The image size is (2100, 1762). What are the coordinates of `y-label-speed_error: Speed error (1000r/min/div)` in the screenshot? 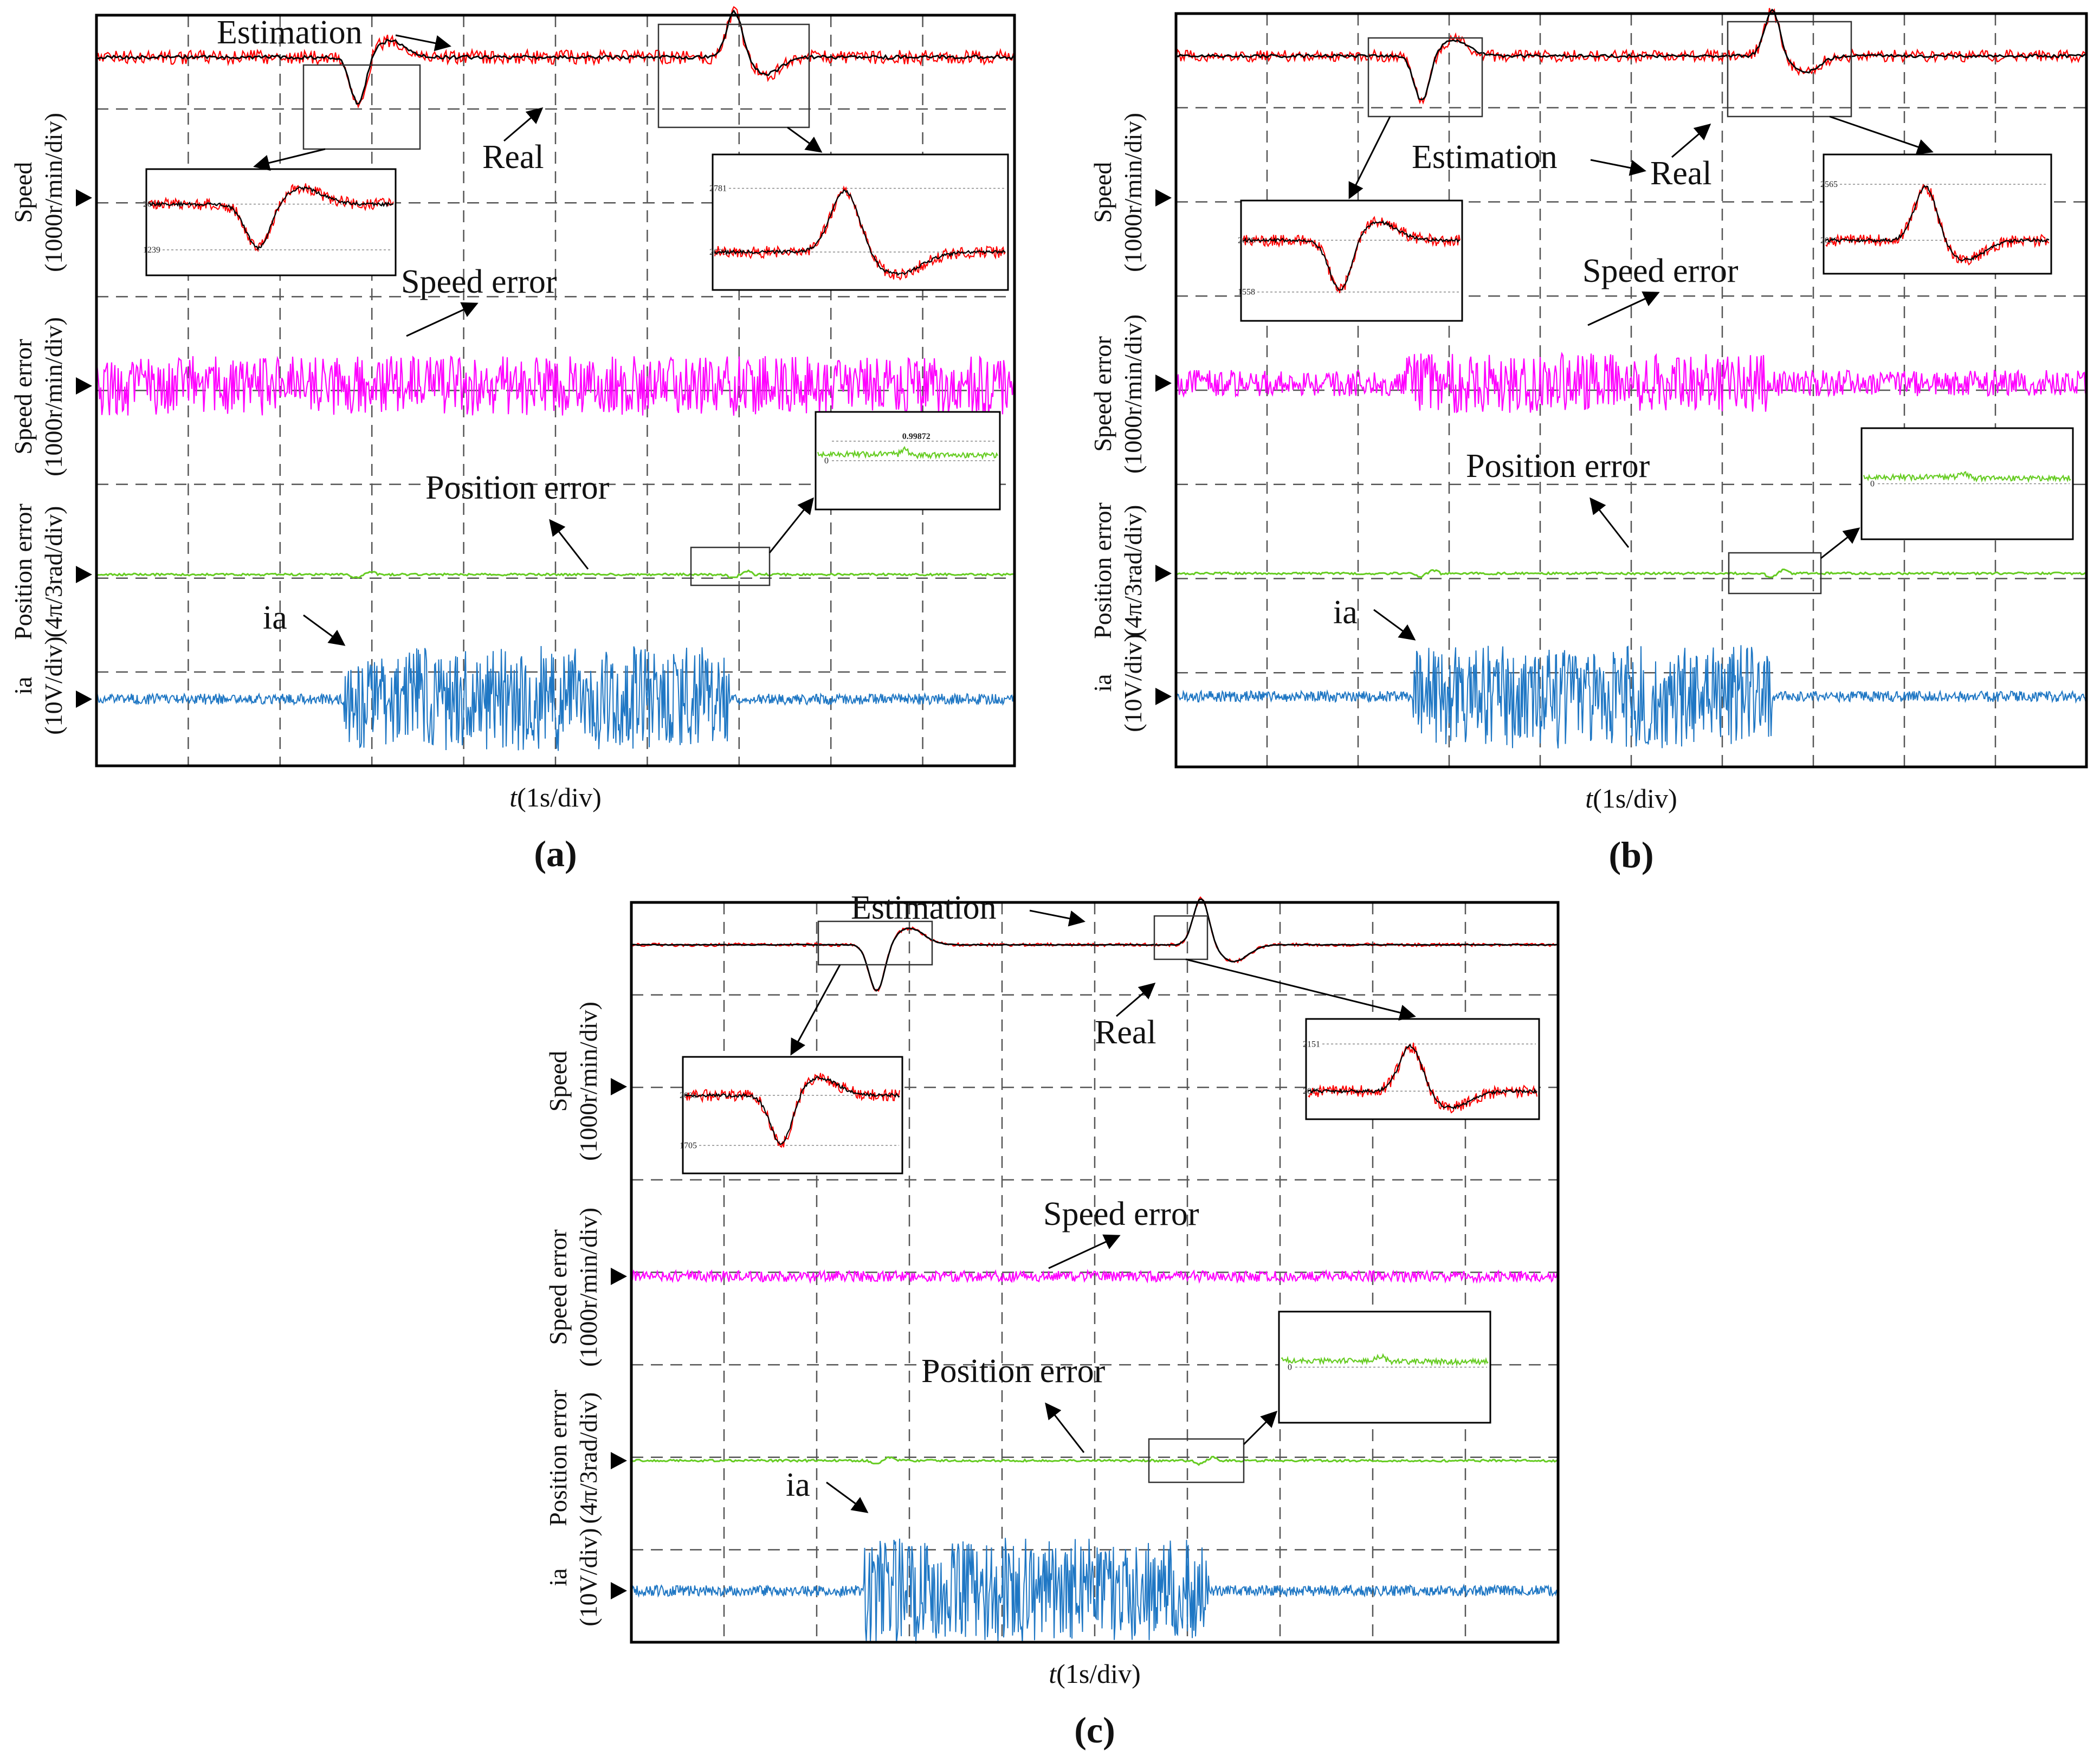 It's located at (1118, 394).